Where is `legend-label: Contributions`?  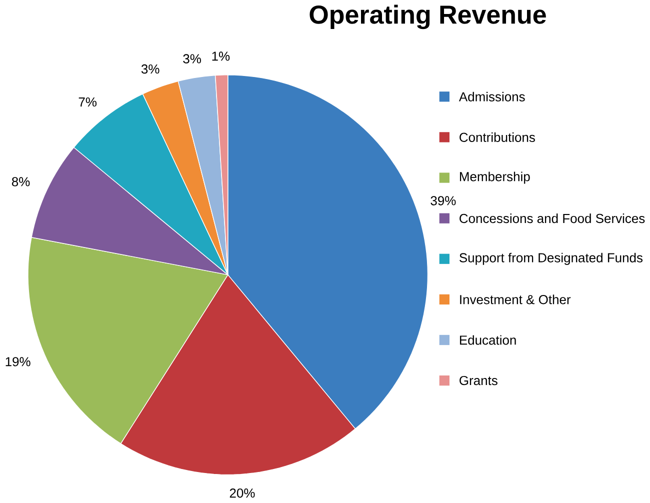
legend-label: Contributions is located at coordinates (497, 137).